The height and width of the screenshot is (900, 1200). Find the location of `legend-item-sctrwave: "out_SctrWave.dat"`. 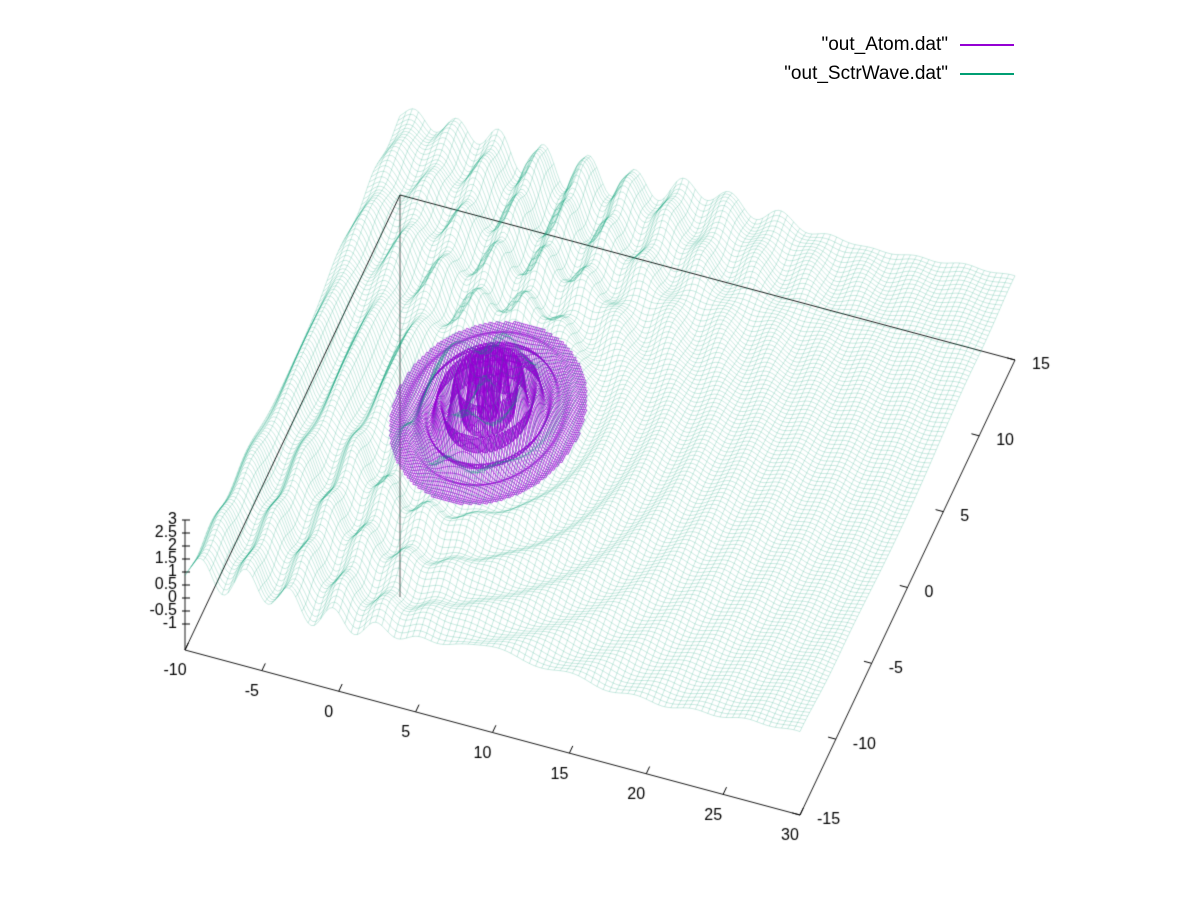

legend-item-sctrwave: "out_SctrWave.dat" is located at coordinates (899, 74).